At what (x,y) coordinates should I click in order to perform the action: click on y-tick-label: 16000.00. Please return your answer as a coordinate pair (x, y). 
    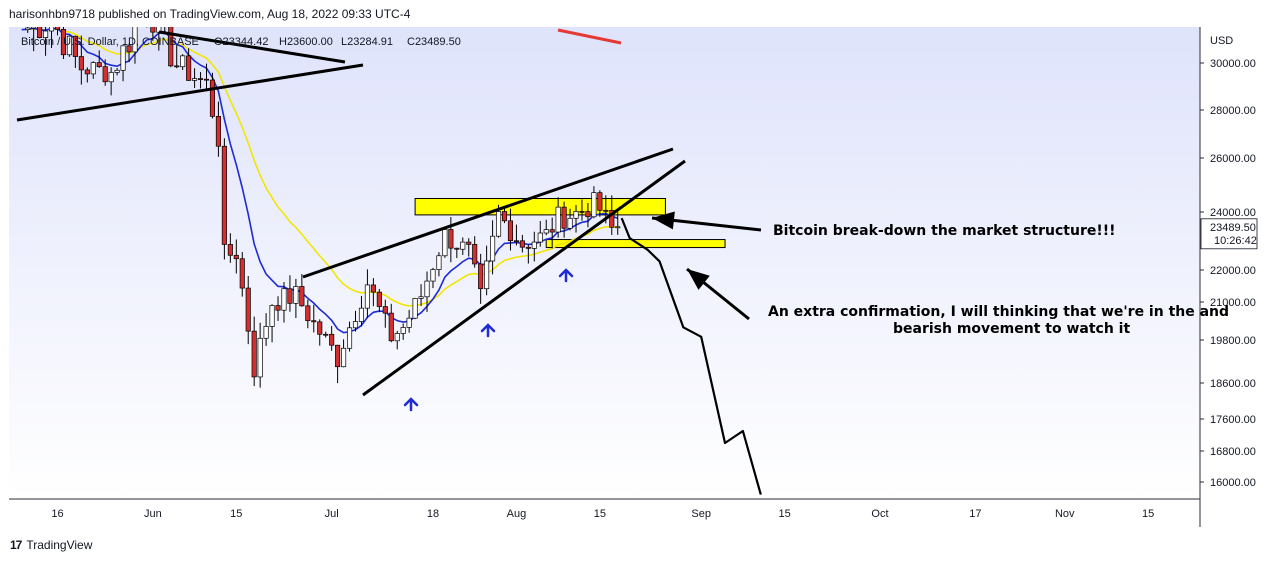
    Looking at the image, I should click on (1233, 483).